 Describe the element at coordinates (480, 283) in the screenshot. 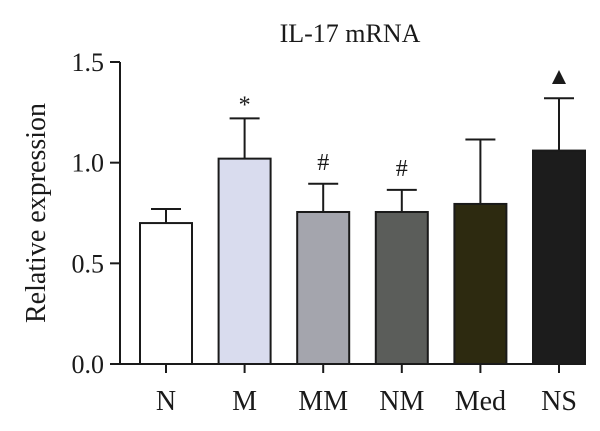

I see `bar-med` at that location.